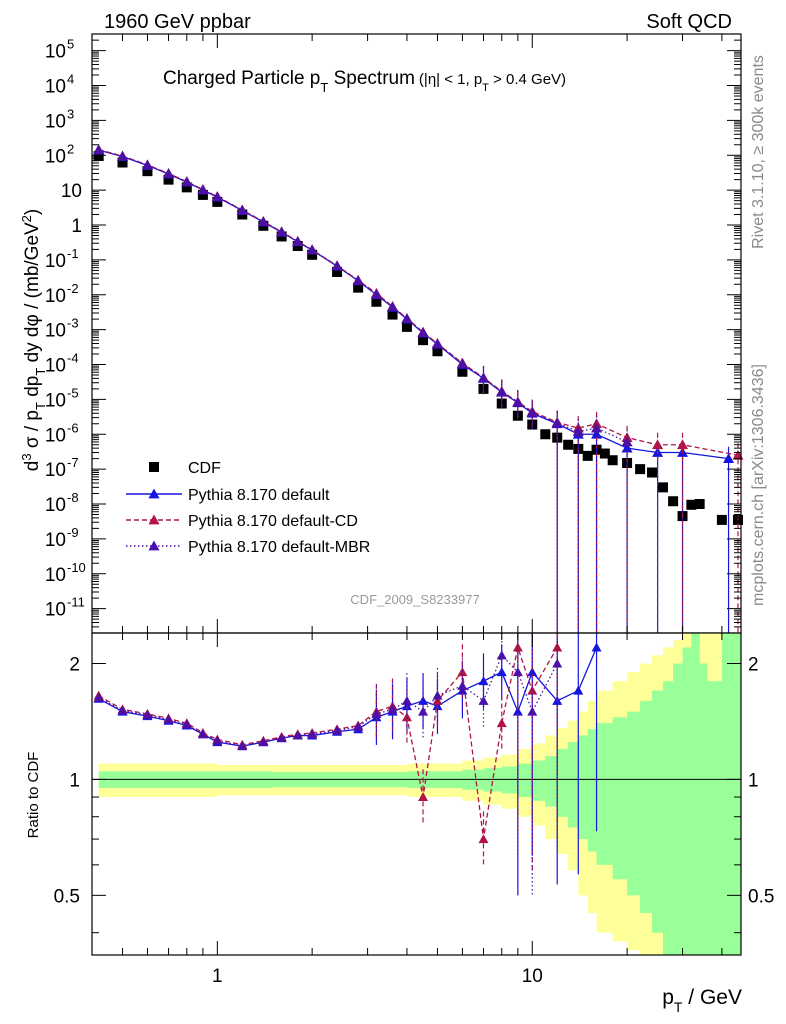  What do you see at coordinates (204, 468) in the screenshot?
I see `legend-label: CDF` at bounding box center [204, 468].